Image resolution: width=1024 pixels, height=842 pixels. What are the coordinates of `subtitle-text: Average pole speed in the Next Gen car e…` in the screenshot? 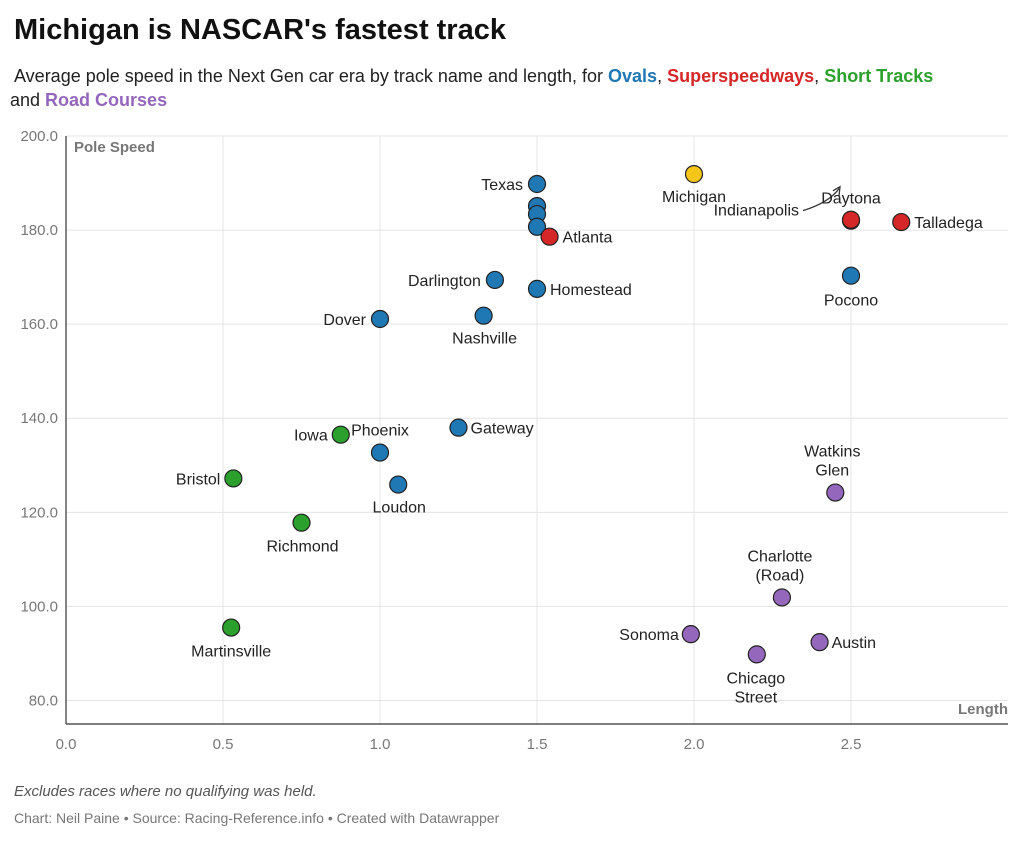 It's located at (311, 76).